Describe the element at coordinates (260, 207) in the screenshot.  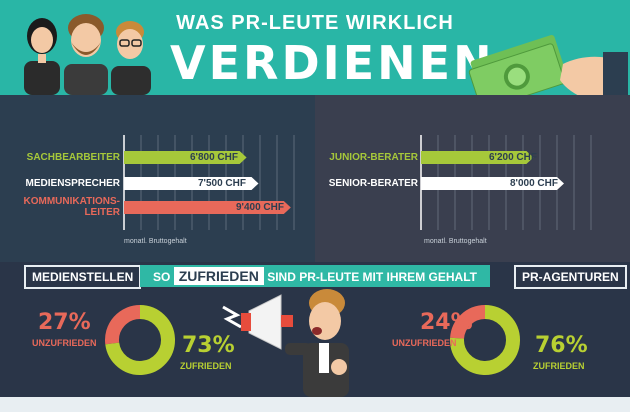
I see `bar-value-kommunikationsleiter: 9'400 CHF` at that location.